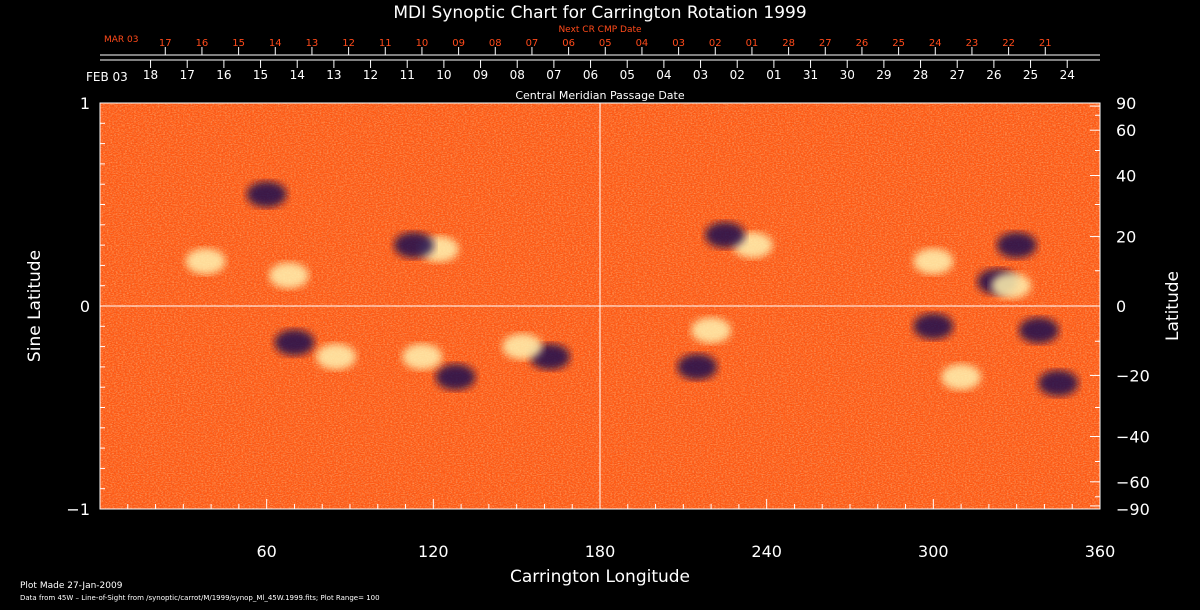  Describe the element at coordinates (407, 75) in the screenshot. I see `cmp-date-label: 11` at that location.